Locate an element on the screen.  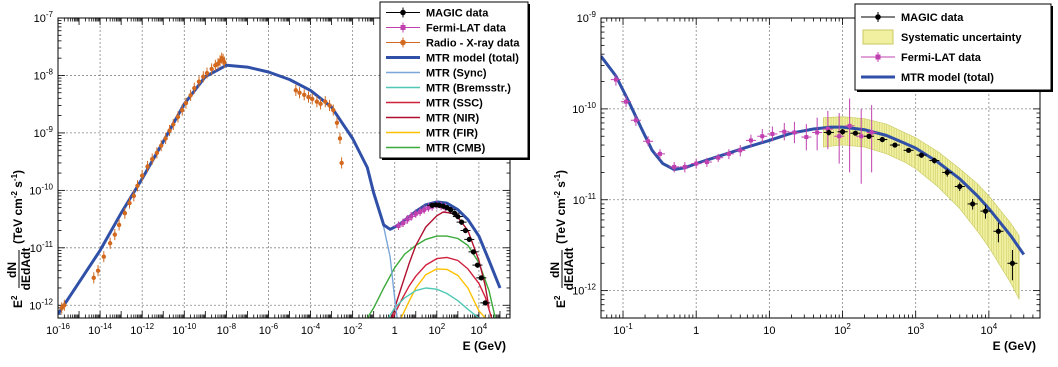
x-tick-label: 10⁻¹⁴ is located at coordinates (100, 329).